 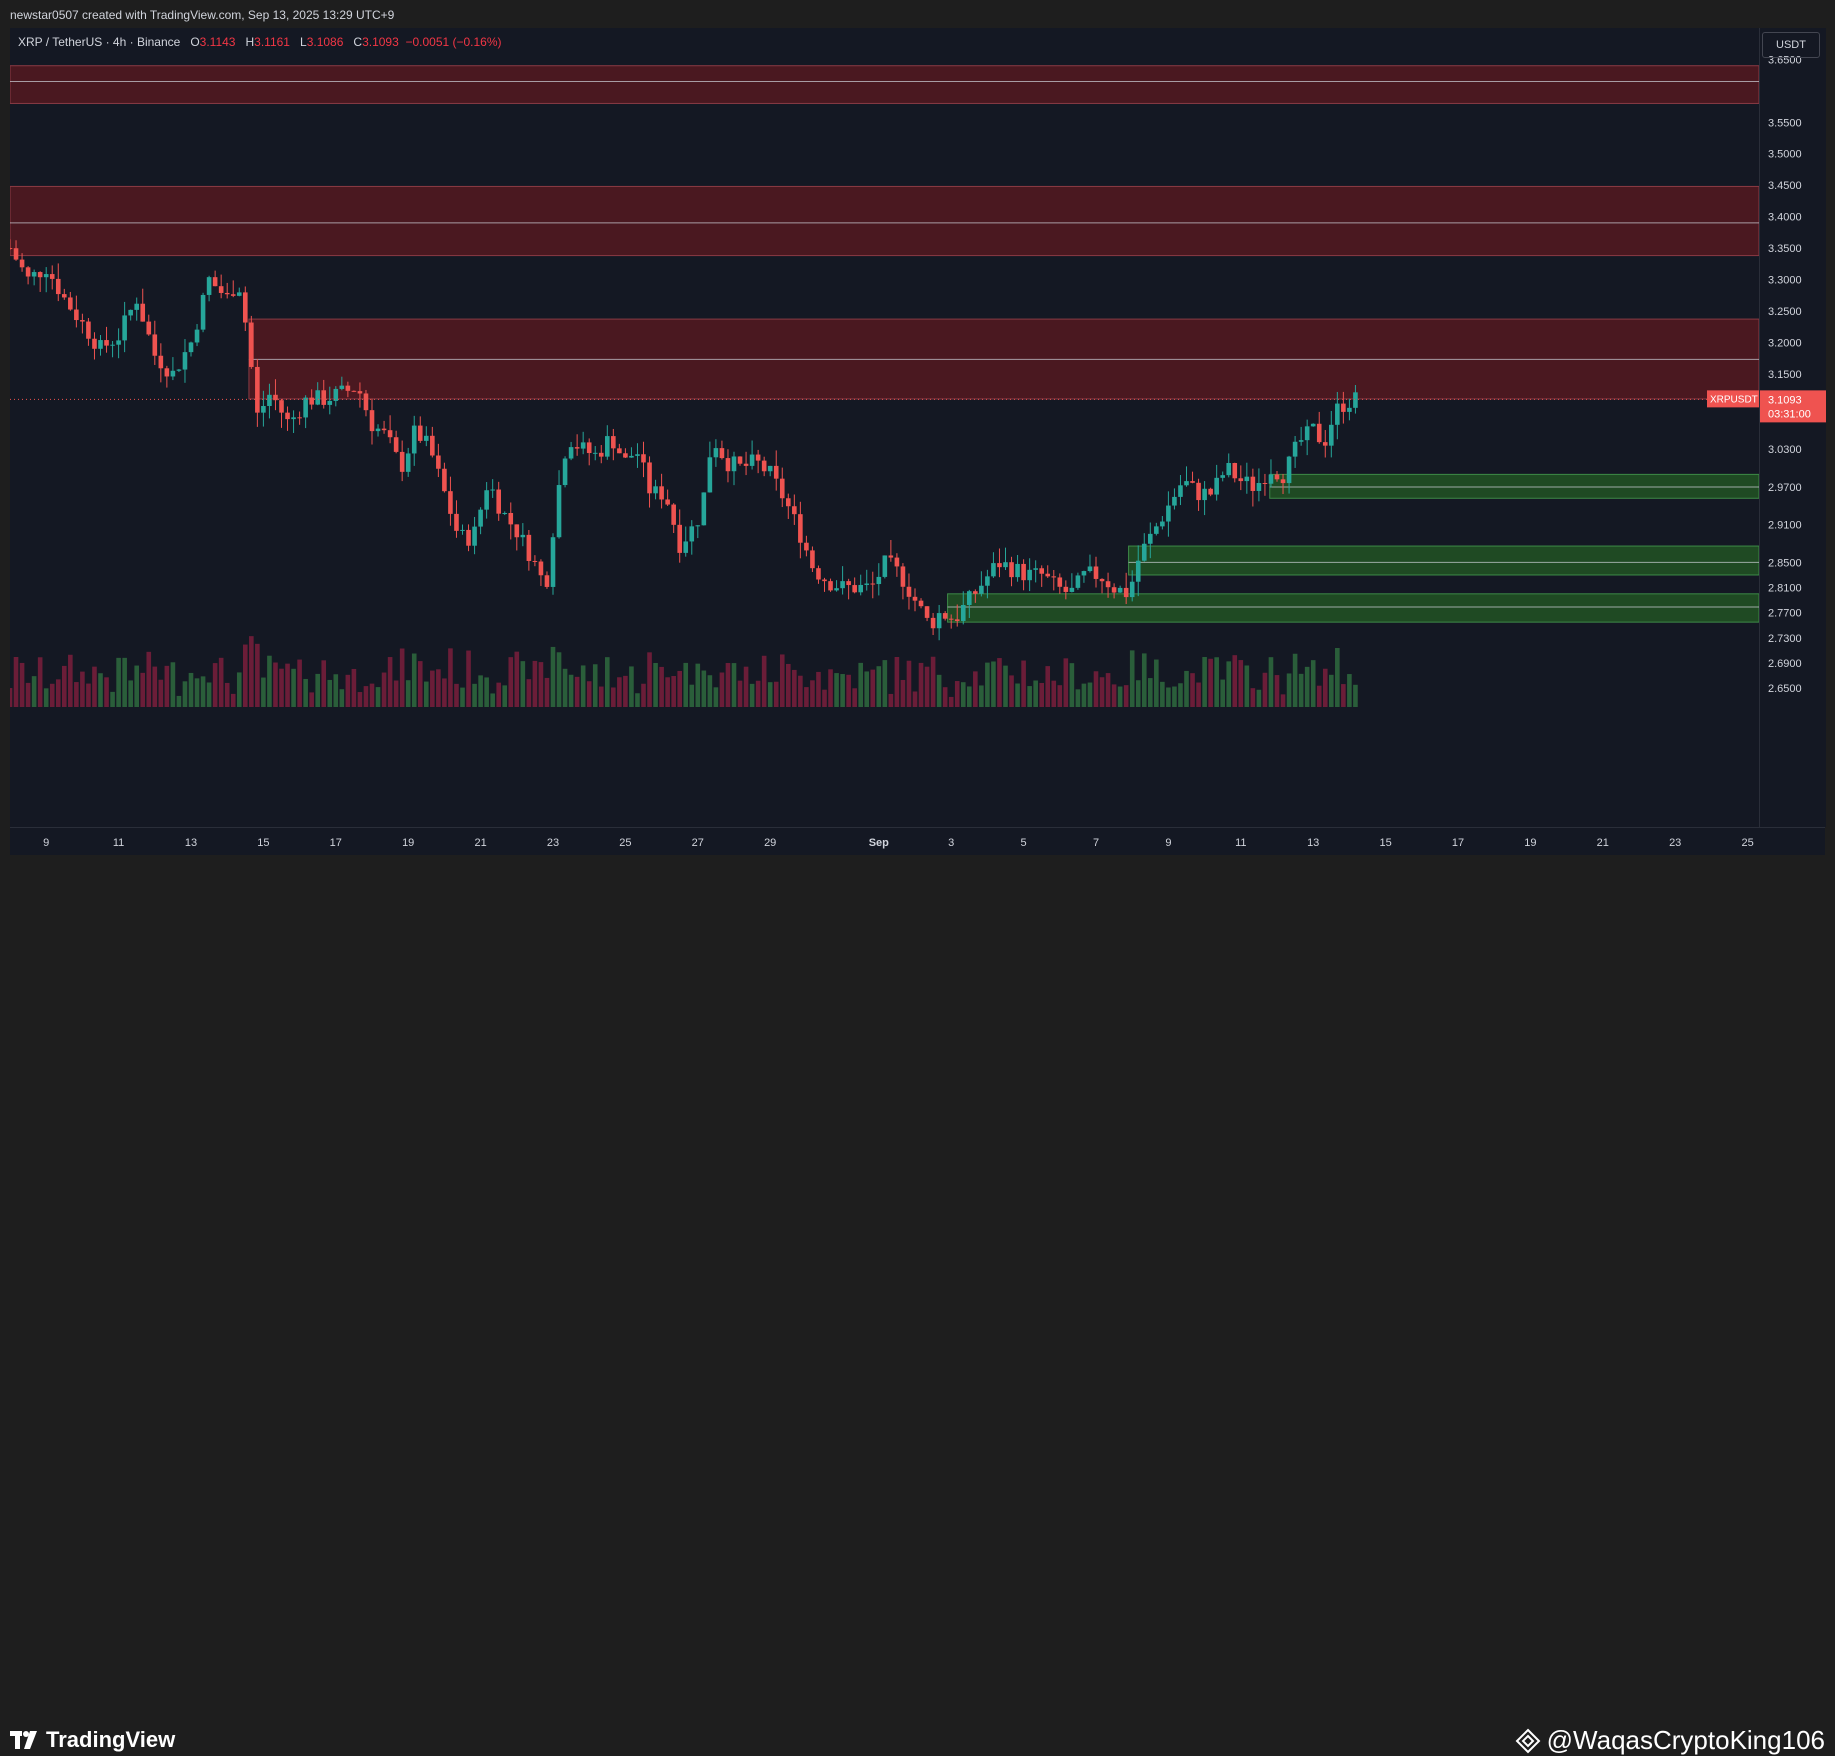 What do you see at coordinates (879, 843) in the screenshot?
I see `time-tick-label: Sep` at bounding box center [879, 843].